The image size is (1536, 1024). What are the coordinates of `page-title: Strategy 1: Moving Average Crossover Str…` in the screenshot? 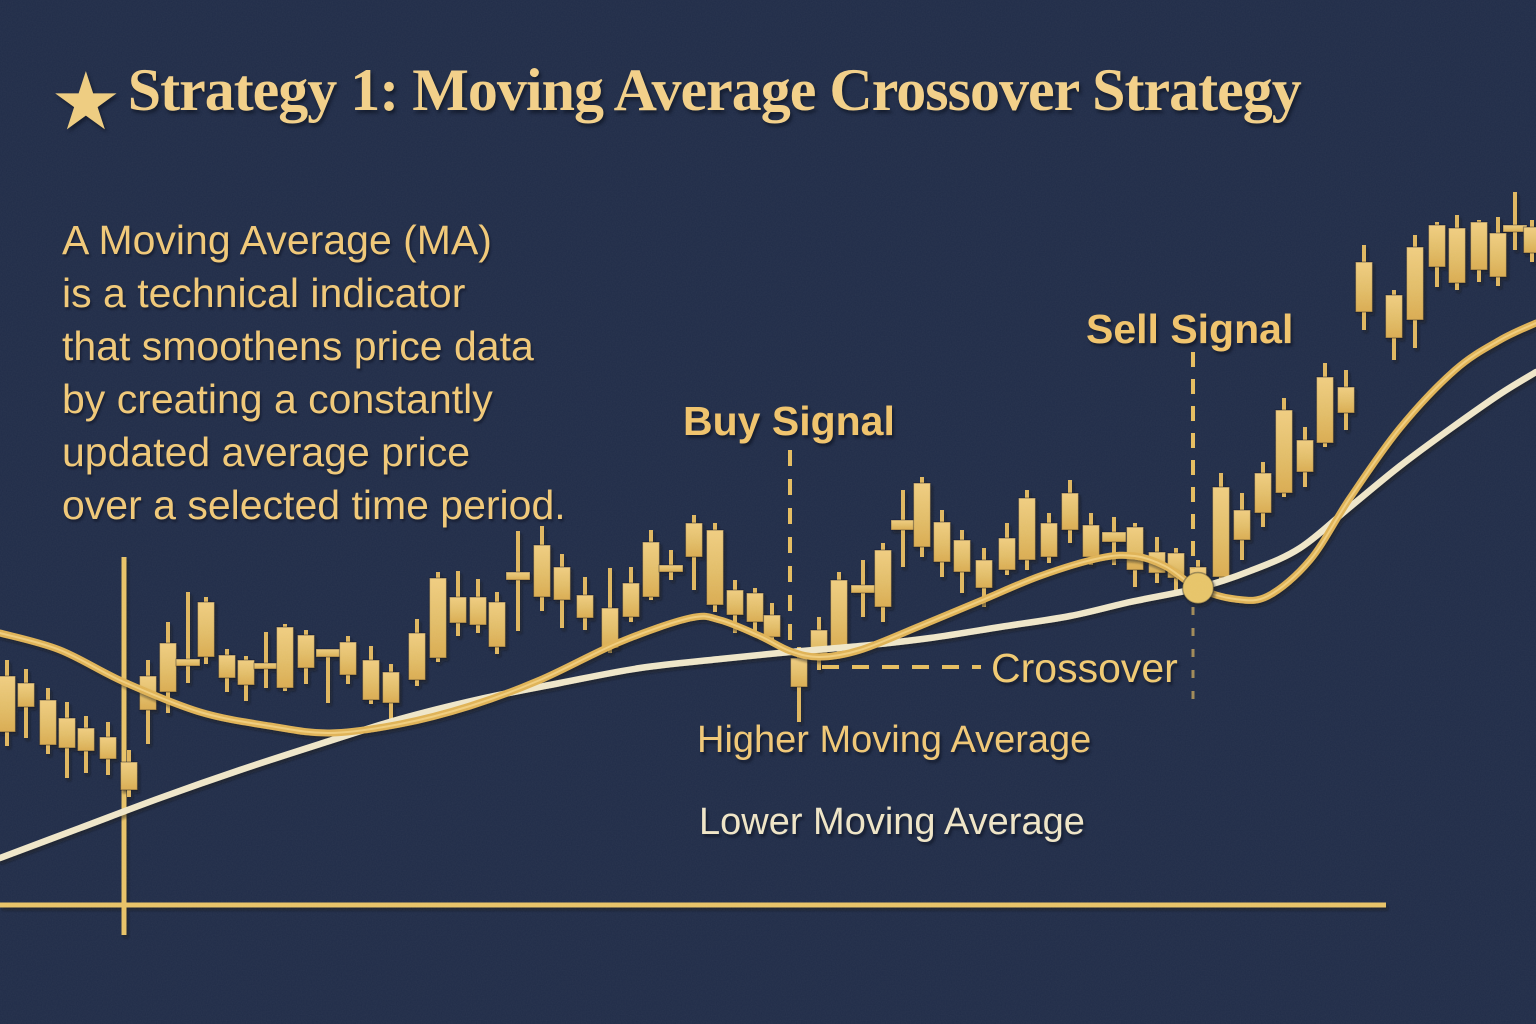 It's located at (714, 90).